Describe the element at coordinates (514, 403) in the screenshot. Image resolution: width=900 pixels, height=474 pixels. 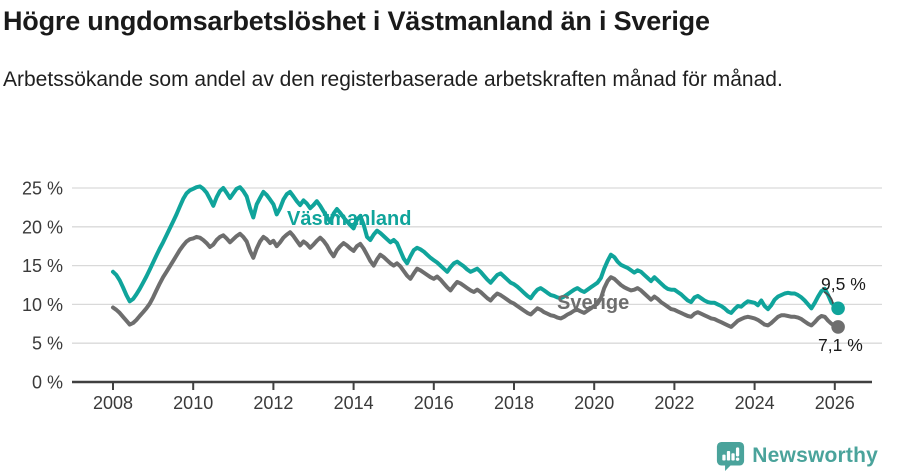
I see `x-tick-label: 2018` at that location.